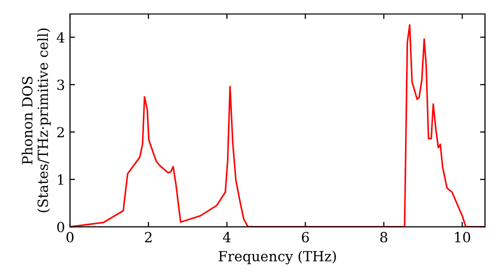 The image size is (500, 280). Describe the element at coordinates (70, 237) in the screenshot. I see `x-tick-label: 0` at that location.